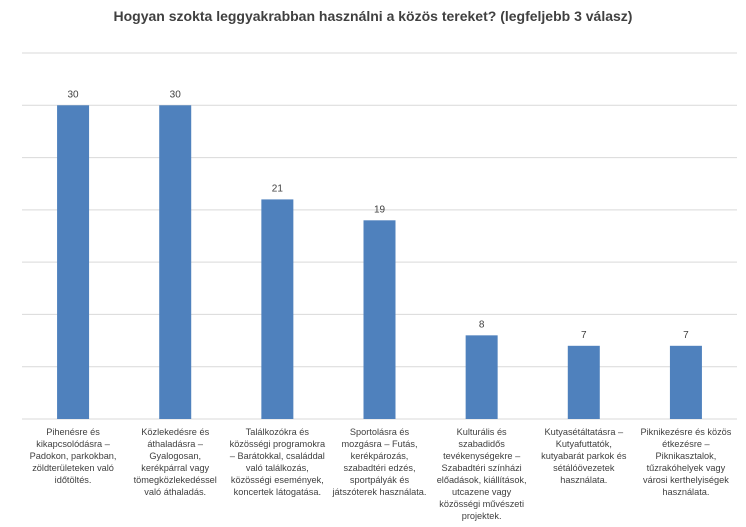 The height and width of the screenshot is (527, 746). Describe the element at coordinates (482, 324) in the screenshot. I see `data-label: 8` at that location.